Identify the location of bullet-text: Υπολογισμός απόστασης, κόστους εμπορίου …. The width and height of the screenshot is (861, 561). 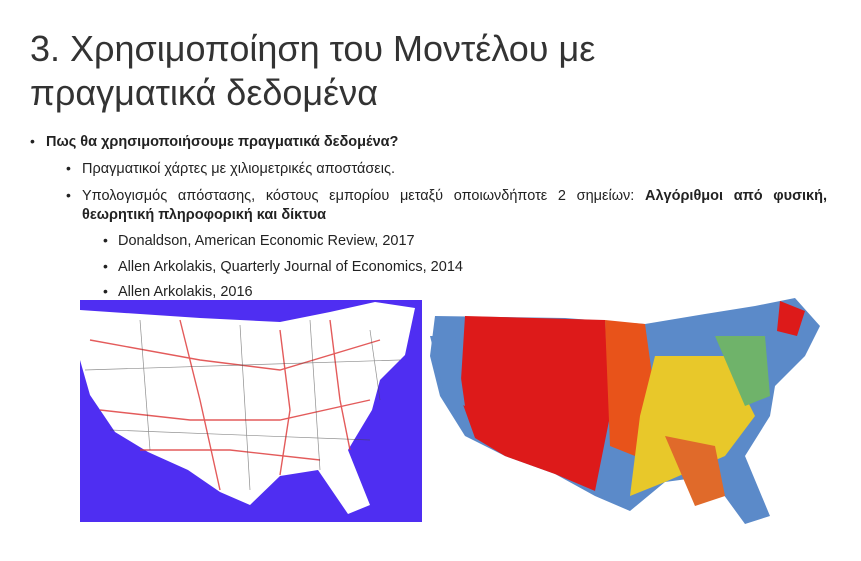
(363, 196).